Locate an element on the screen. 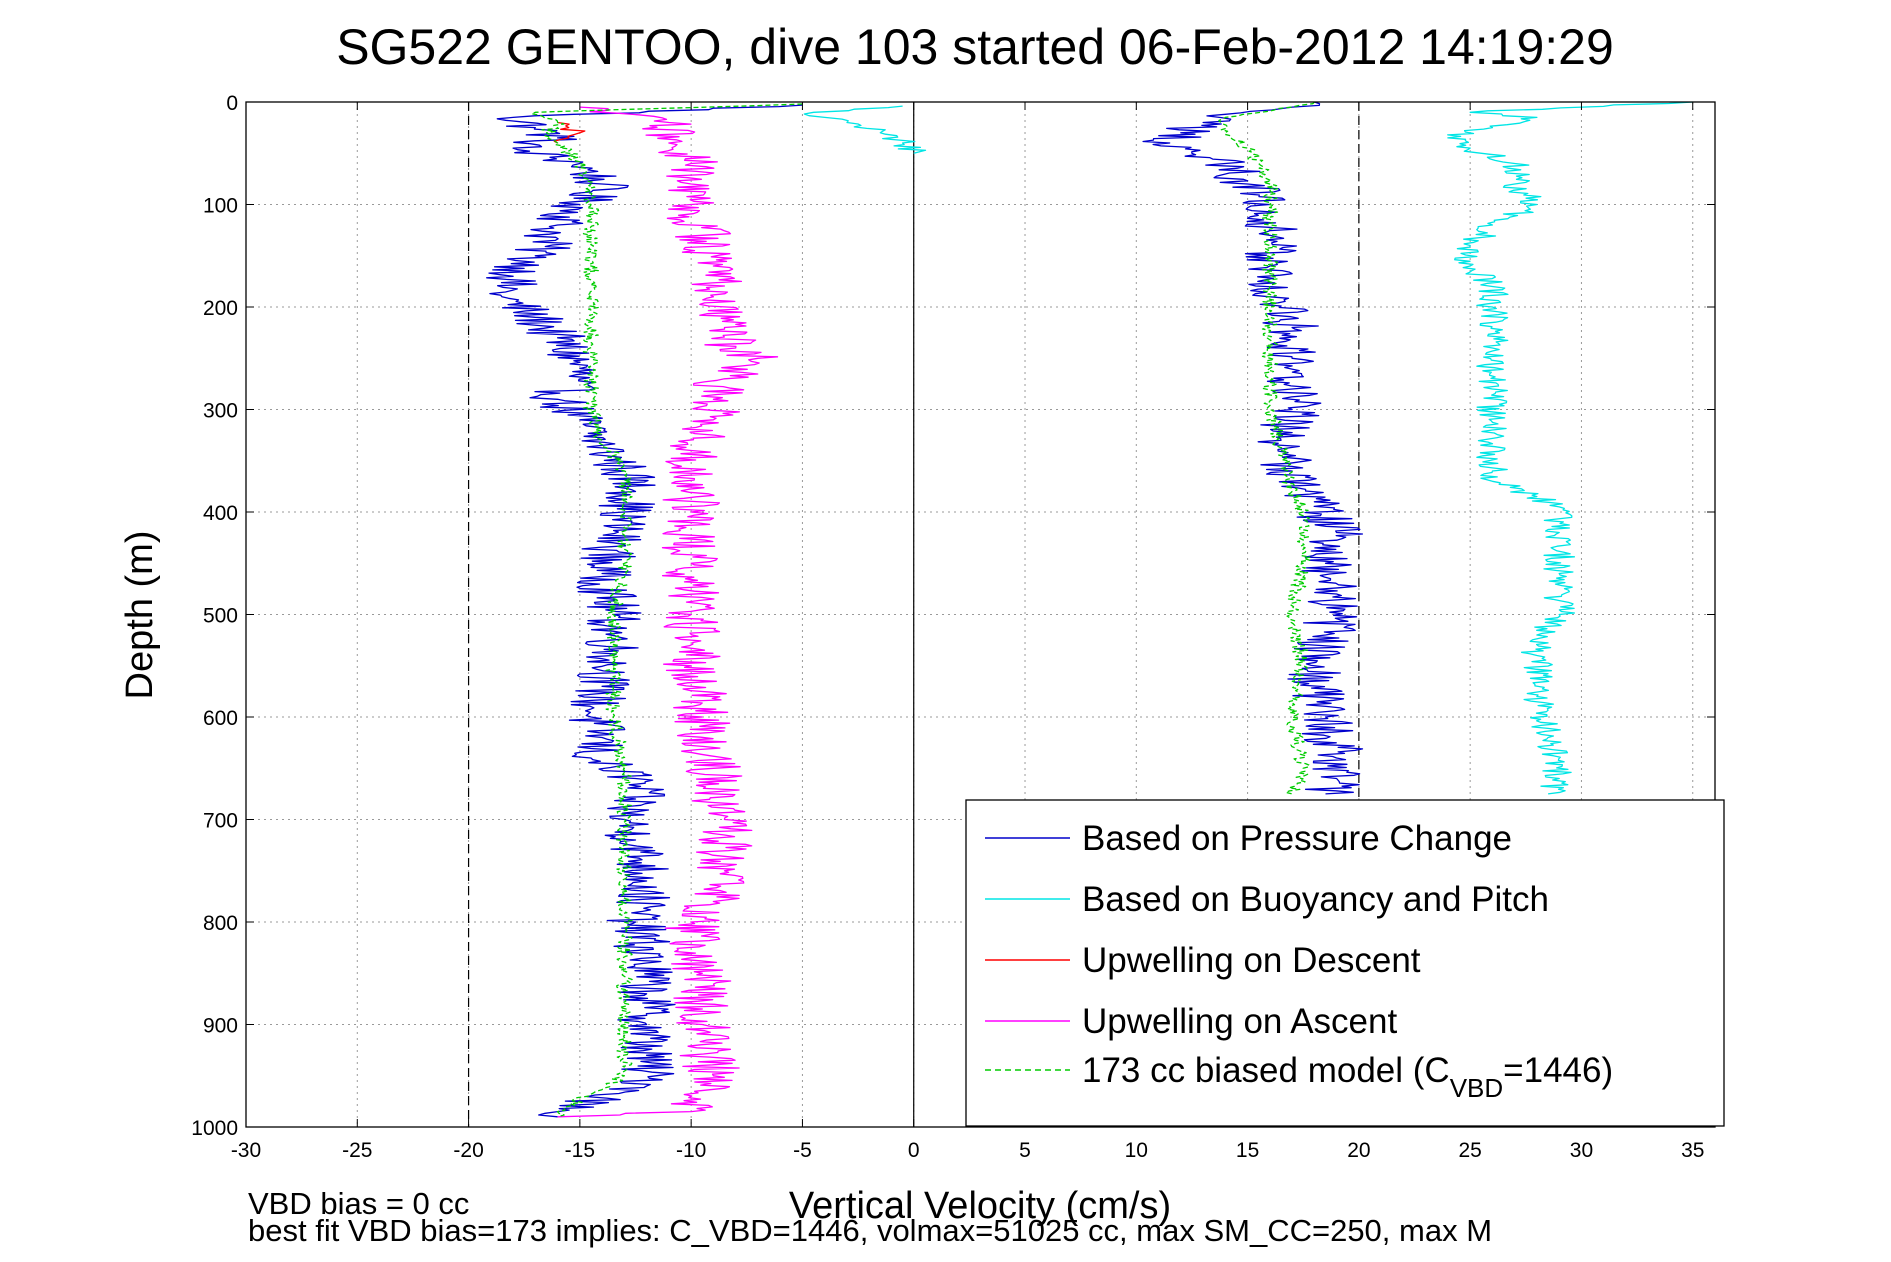 The width and height of the screenshot is (1891, 1262). y-tick-label: 0 is located at coordinates (232, 103).